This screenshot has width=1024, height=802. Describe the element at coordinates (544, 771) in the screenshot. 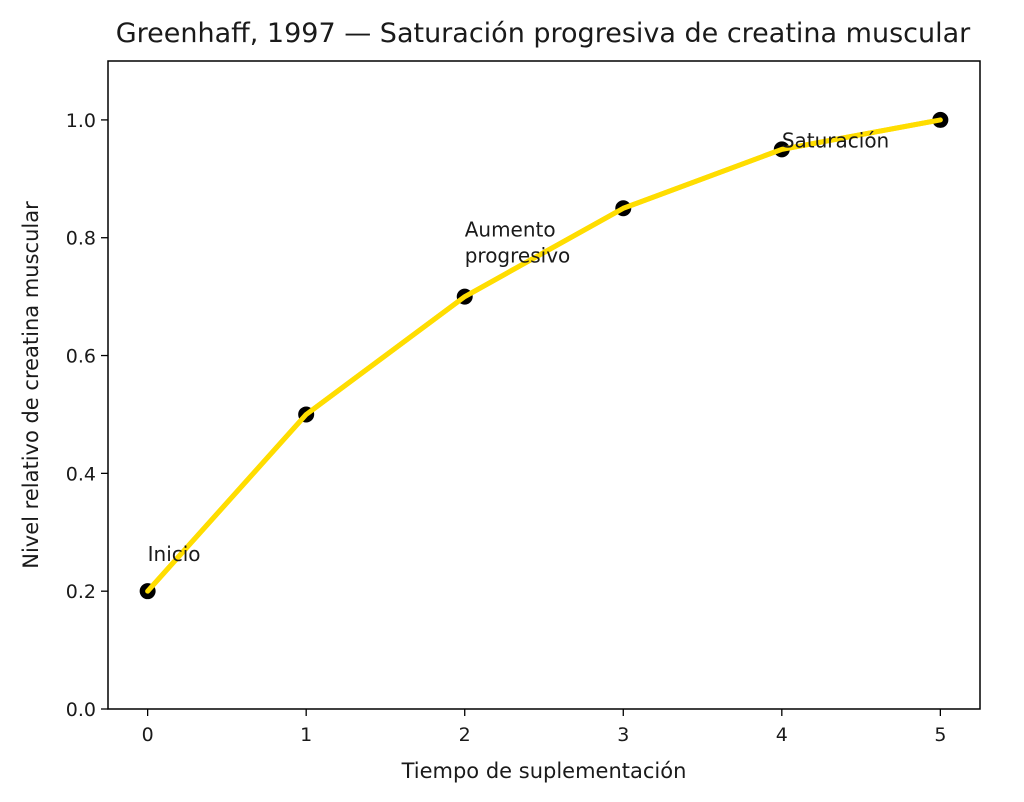

I see `x-axis-label: Tiempo de suplementación` at that location.